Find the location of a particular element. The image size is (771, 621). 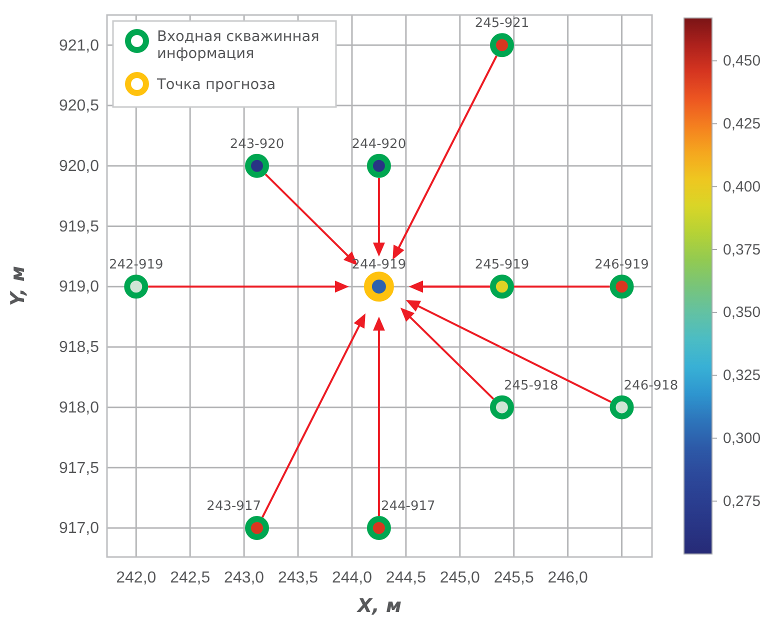

annotation: 242-919 is located at coordinates (136, 265).